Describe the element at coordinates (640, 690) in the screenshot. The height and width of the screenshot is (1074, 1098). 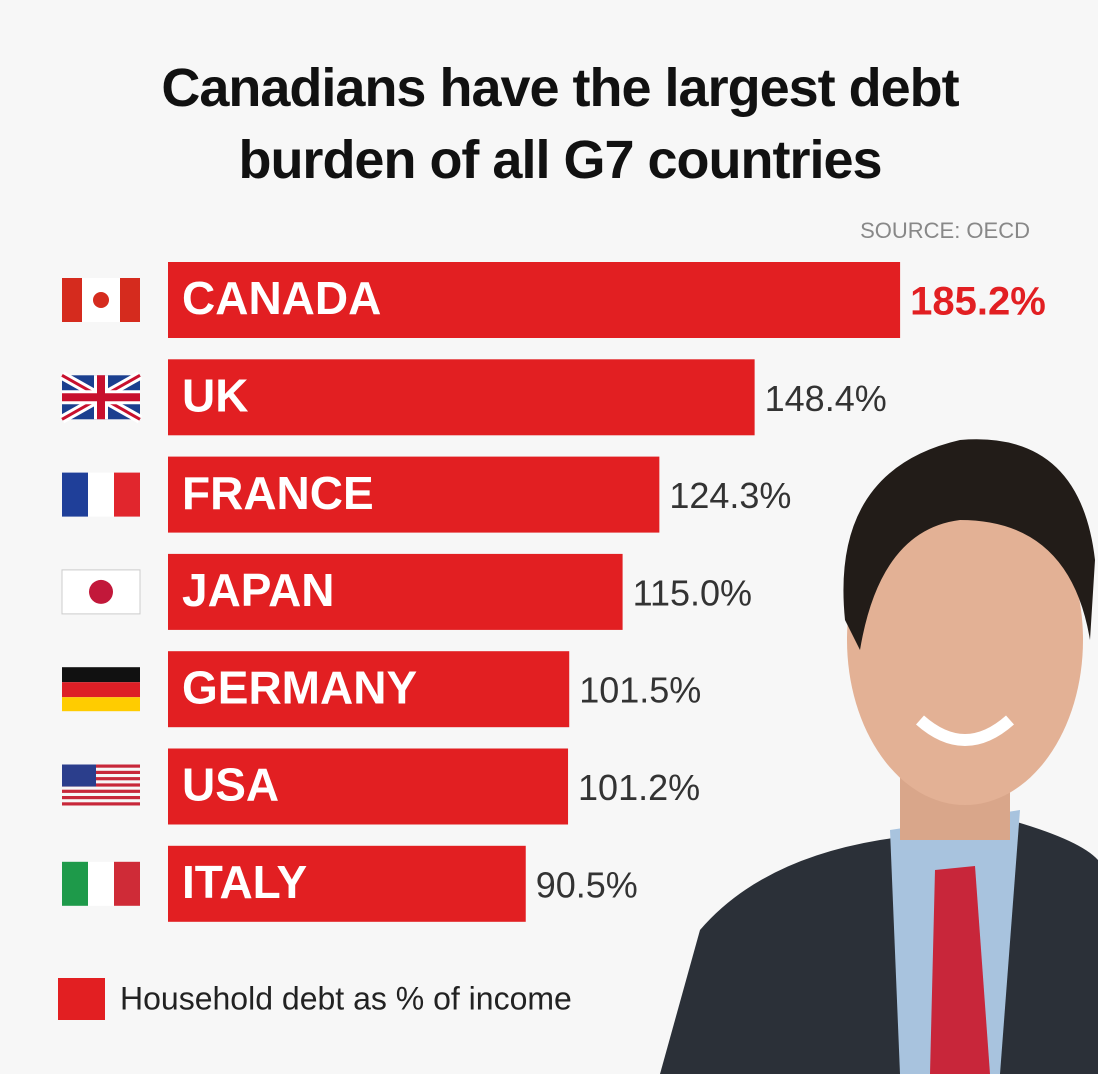
I see `value-label: 101.5%` at that location.